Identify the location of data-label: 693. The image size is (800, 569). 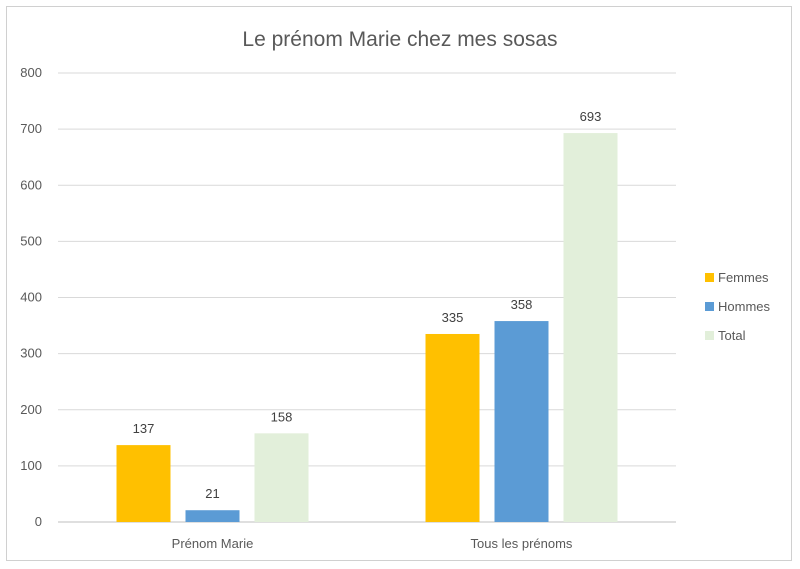
(591, 116).